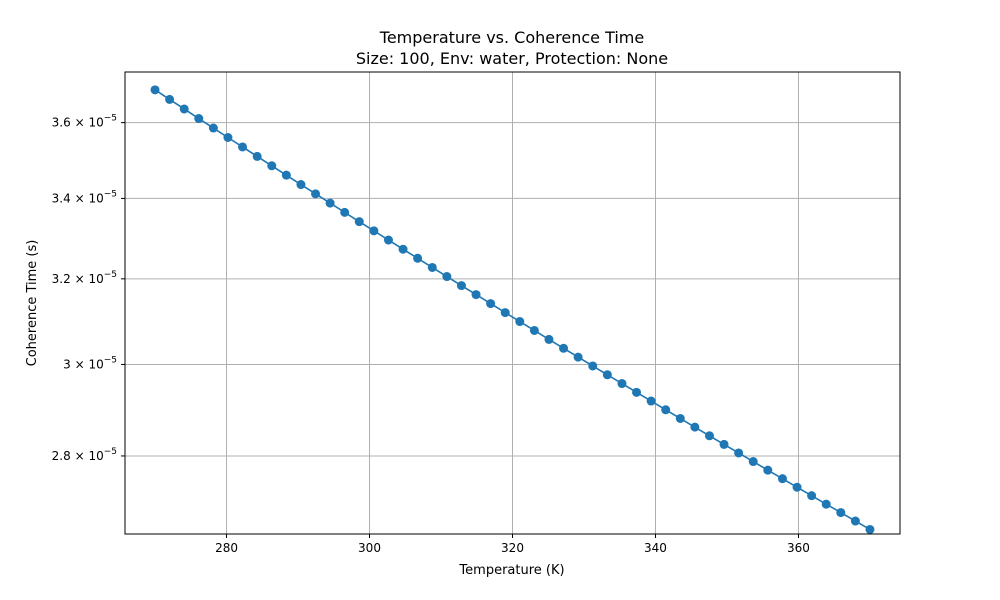 This screenshot has height=600, width=1000. I want to click on x-tick-label: 360, so click(798, 548).